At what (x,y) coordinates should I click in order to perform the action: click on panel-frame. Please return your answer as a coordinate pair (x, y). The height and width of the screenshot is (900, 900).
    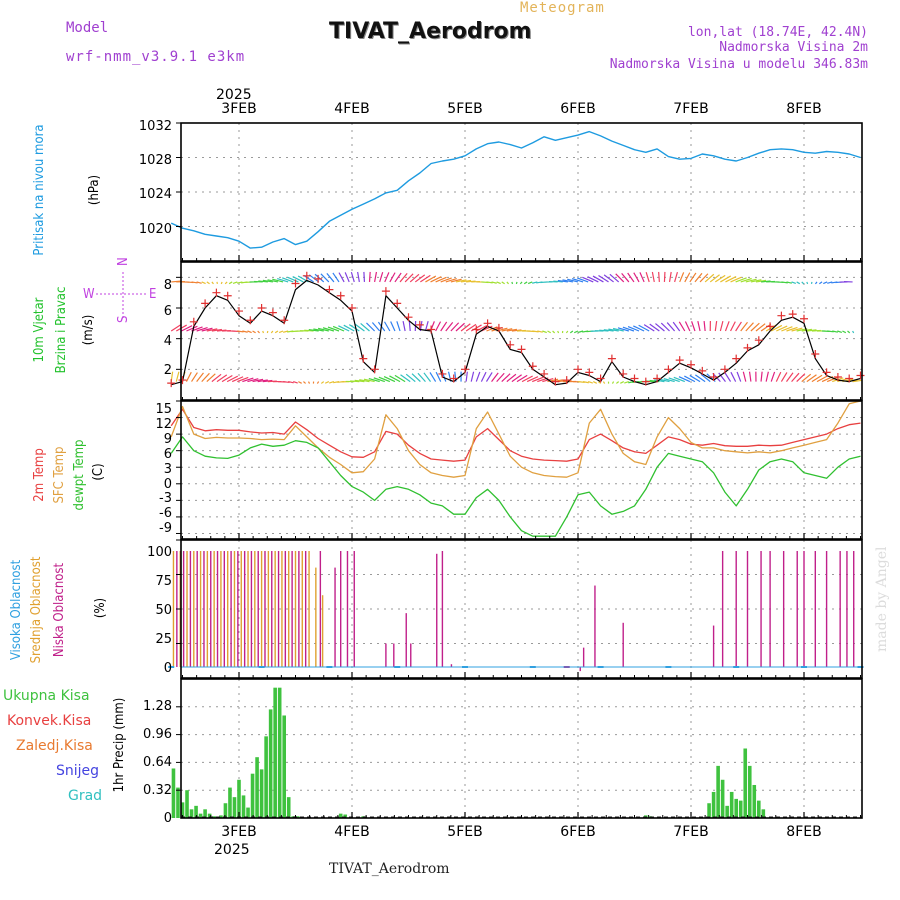
    Looking at the image, I should click on (521, 192).